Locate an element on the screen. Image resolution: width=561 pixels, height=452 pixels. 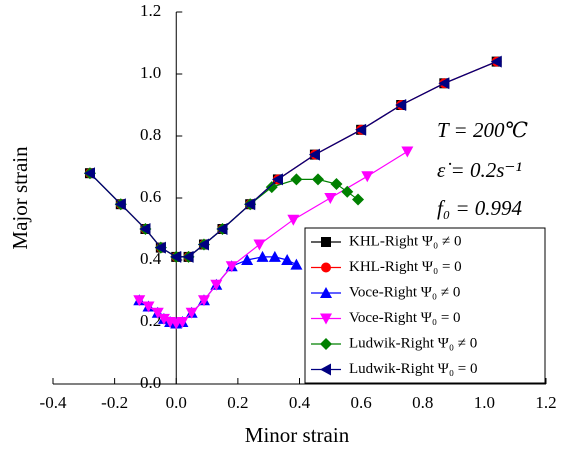
x-tick-label: 0.4 is located at coordinates (300, 402).